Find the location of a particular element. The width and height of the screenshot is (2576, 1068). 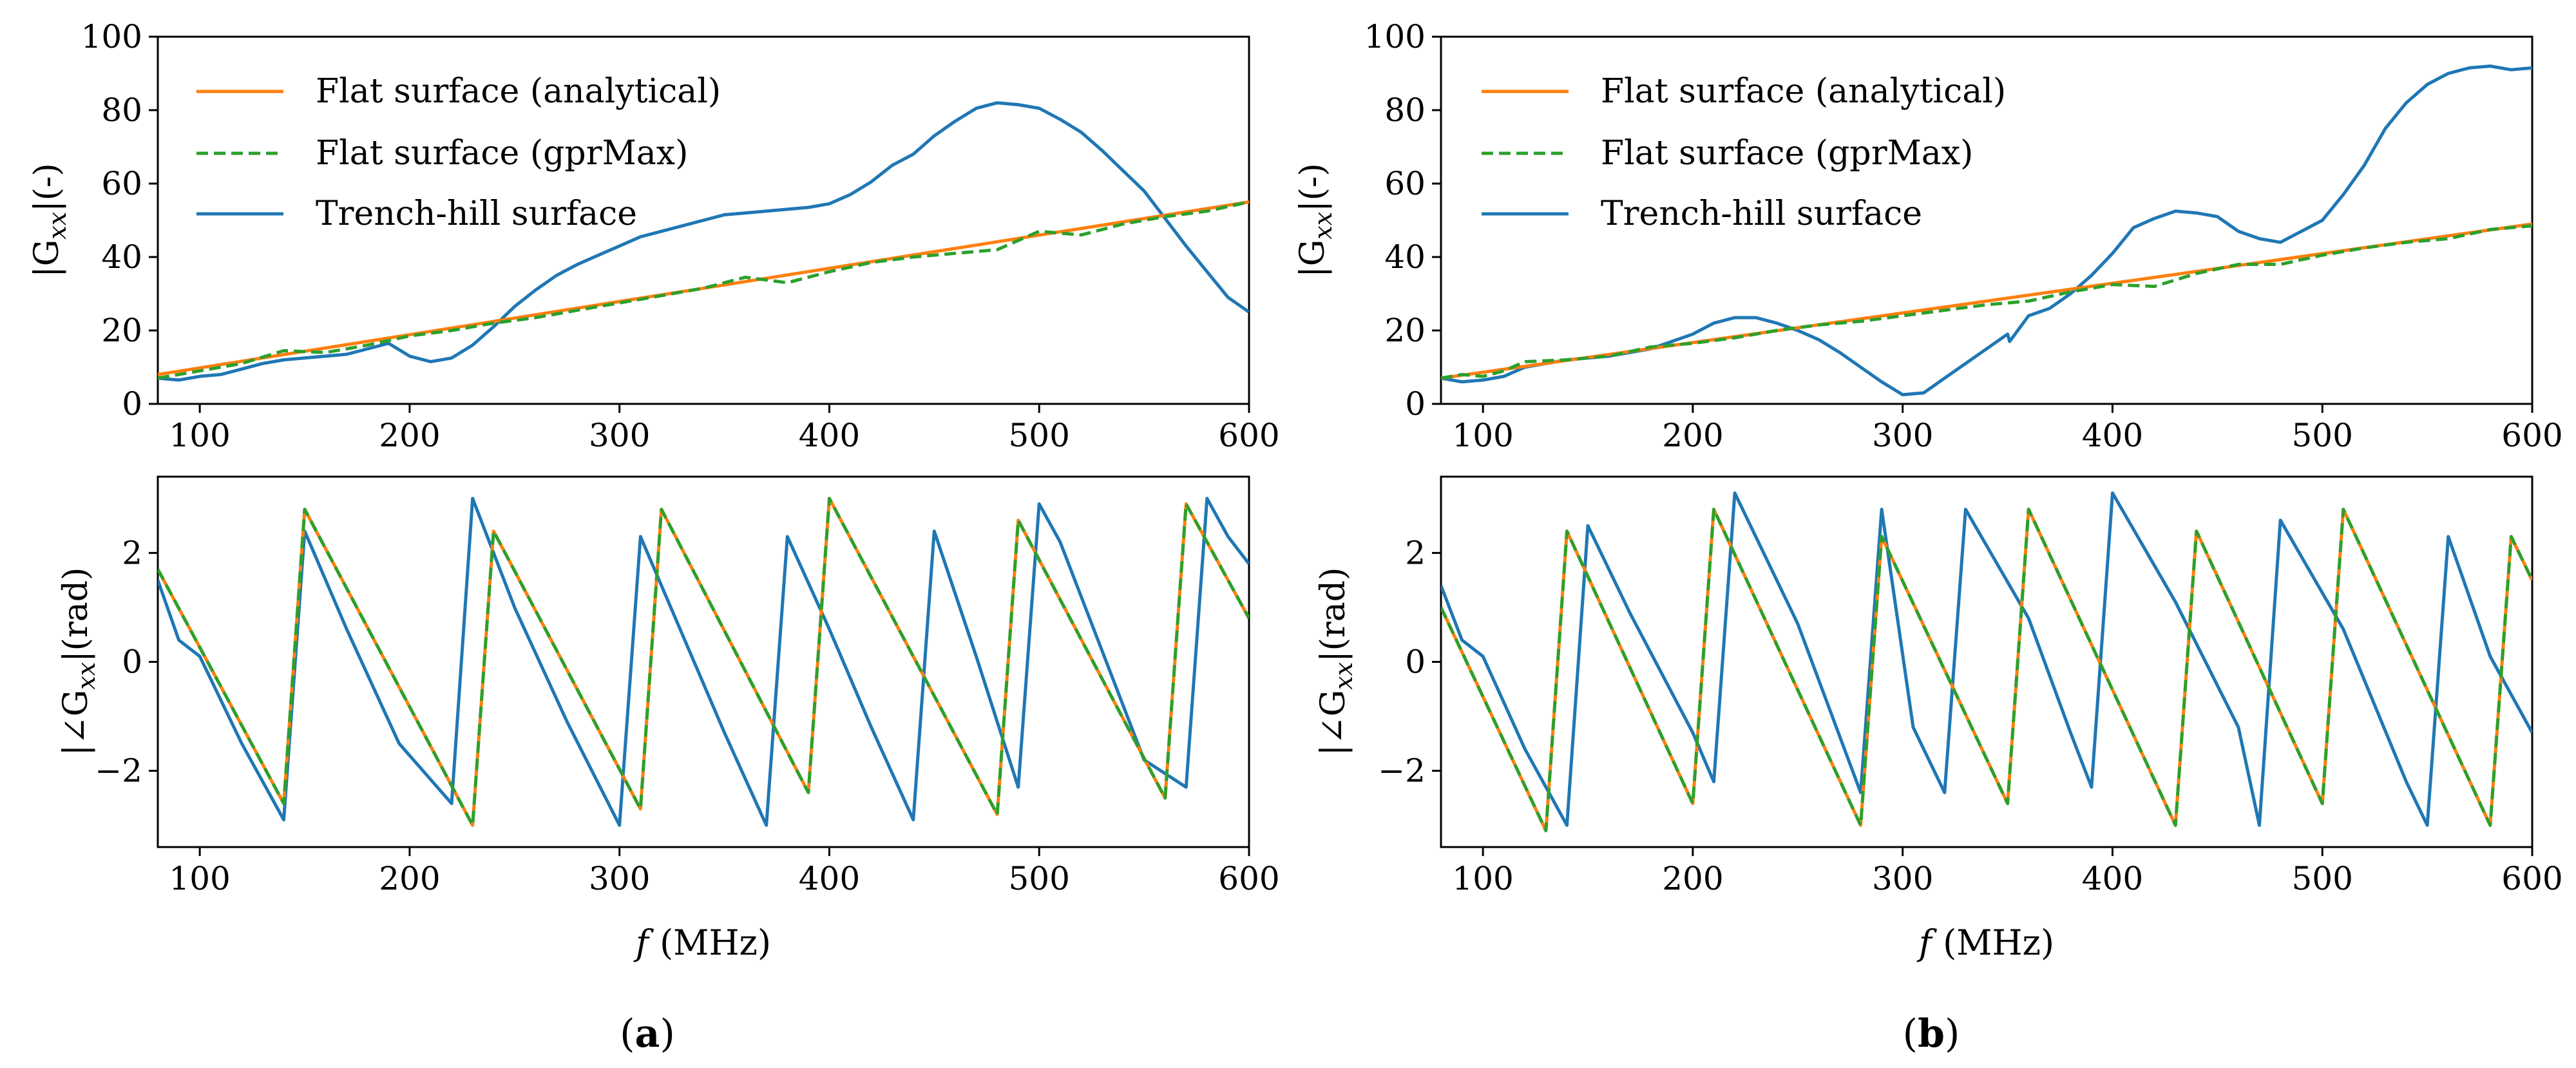

caption-b: (b) is located at coordinates (1931, 1033).